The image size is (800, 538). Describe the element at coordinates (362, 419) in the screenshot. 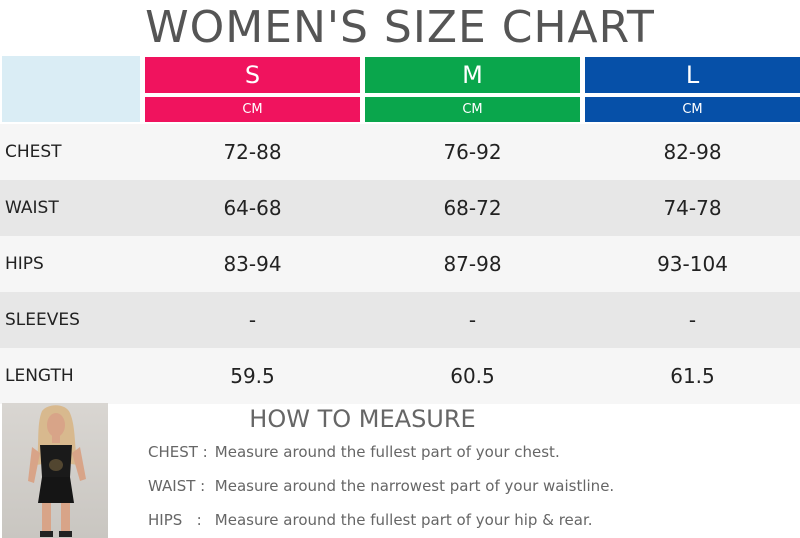

I see `how-to-measure-title: HOW TO MEASURE` at that location.